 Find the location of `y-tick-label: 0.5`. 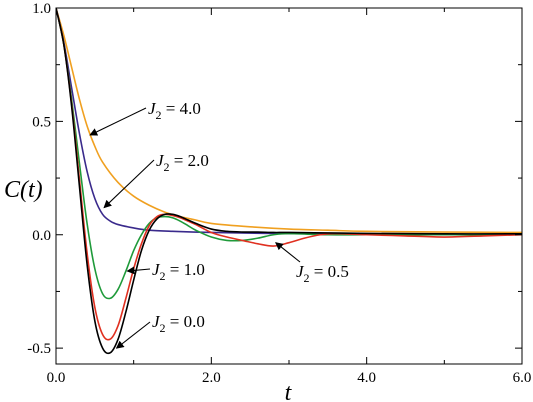

y-tick-label: 0.5 is located at coordinates (41, 122).